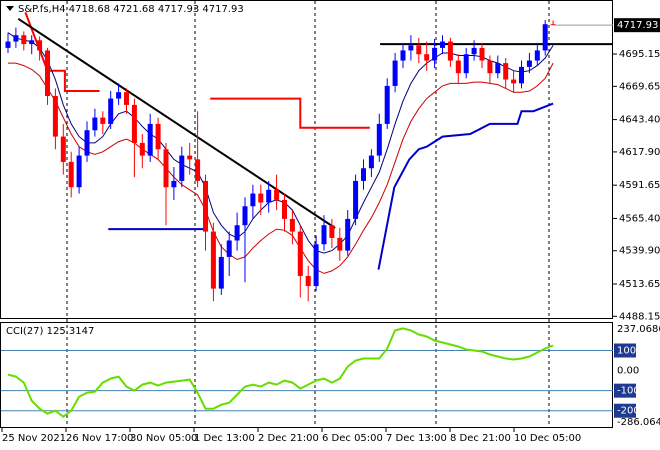 The height and width of the screenshot is (450, 660). What do you see at coordinates (628, 411) in the screenshot?
I see `y-tick-label: -200` at bounding box center [628, 411].